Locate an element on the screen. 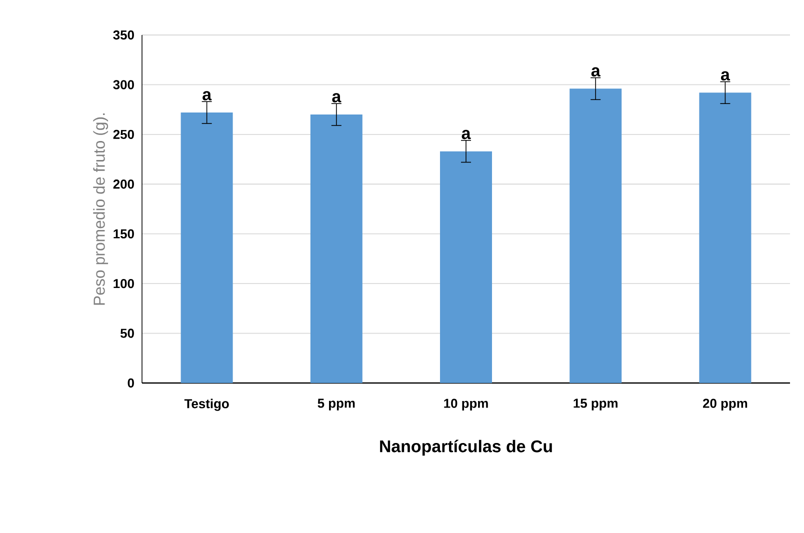 Image resolution: width=804 pixels, height=533 pixels. y-tick-label: 0 is located at coordinates (131, 383).